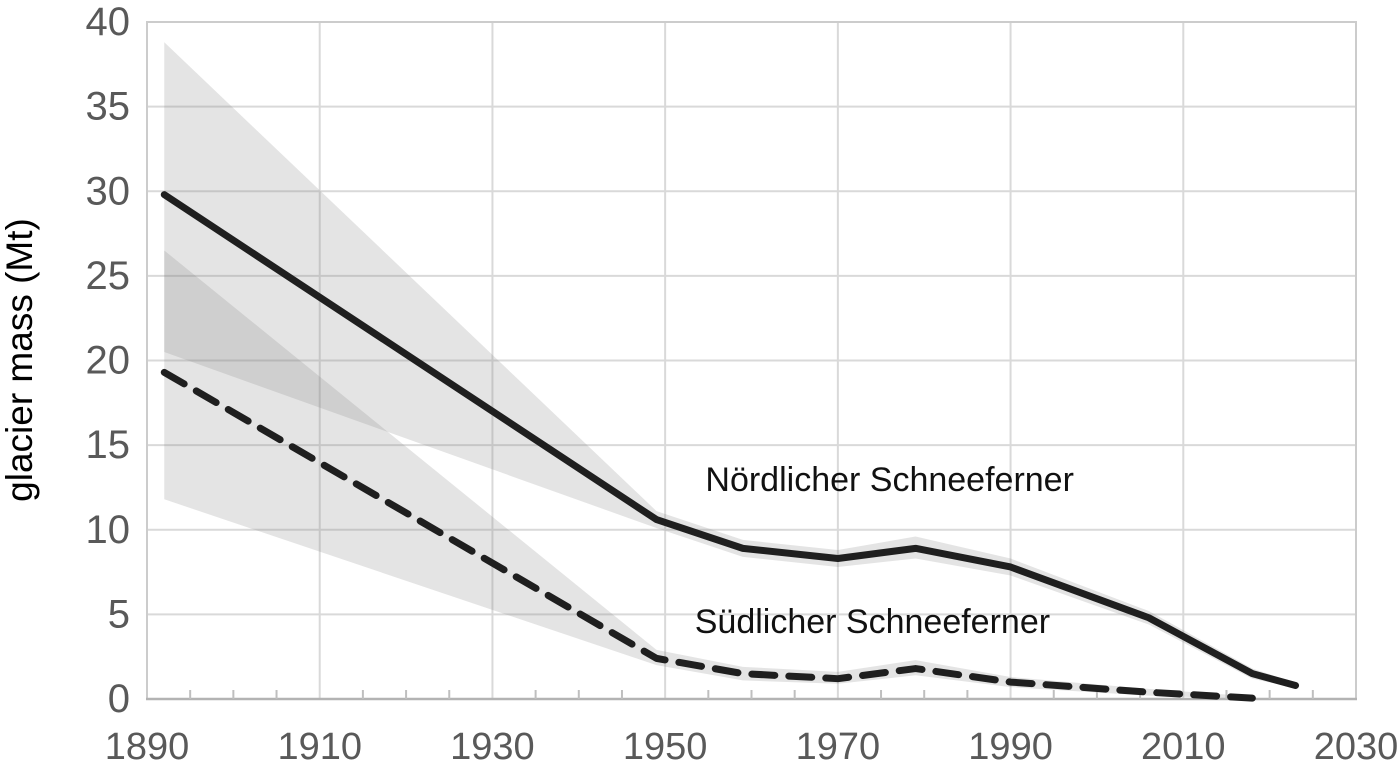 This screenshot has height=769, width=1400. I want to click on y-tick-label: 5, so click(119, 614).